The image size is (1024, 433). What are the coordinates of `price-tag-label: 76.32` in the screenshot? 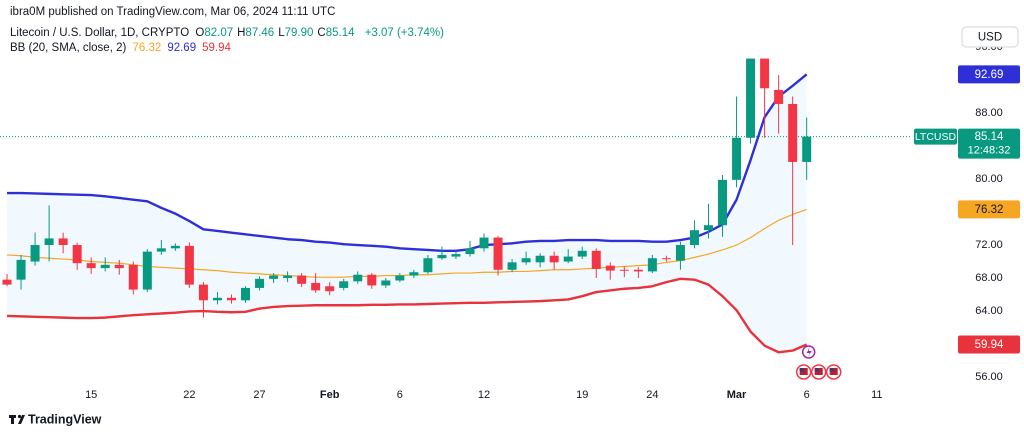 It's located at (989, 210).